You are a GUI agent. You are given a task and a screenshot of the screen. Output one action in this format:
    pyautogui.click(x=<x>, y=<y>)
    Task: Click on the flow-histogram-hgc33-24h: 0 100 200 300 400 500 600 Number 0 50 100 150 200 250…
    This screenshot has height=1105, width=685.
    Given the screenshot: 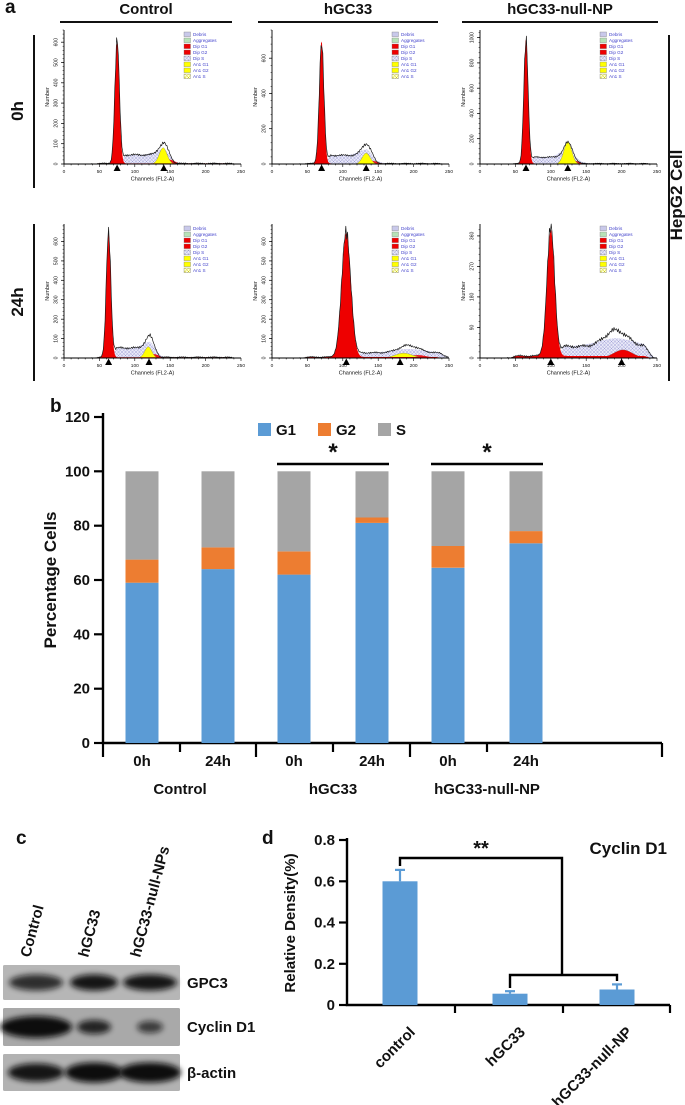 What is the action you would take?
    pyautogui.click(x=350, y=302)
    